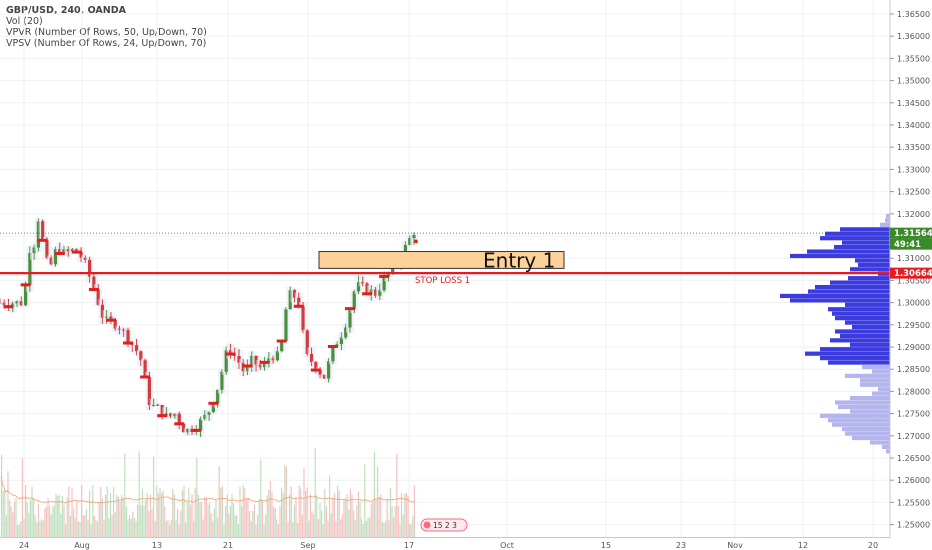  Describe the element at coordinates (208, 492) in the screenshot. I see `volume-bars` at that location.